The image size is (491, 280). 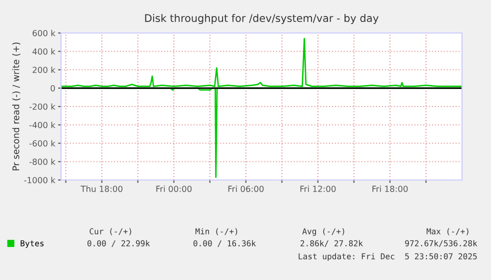 I want to click on x-tick-label: Thu 18:00, so click(x=101, y=189).